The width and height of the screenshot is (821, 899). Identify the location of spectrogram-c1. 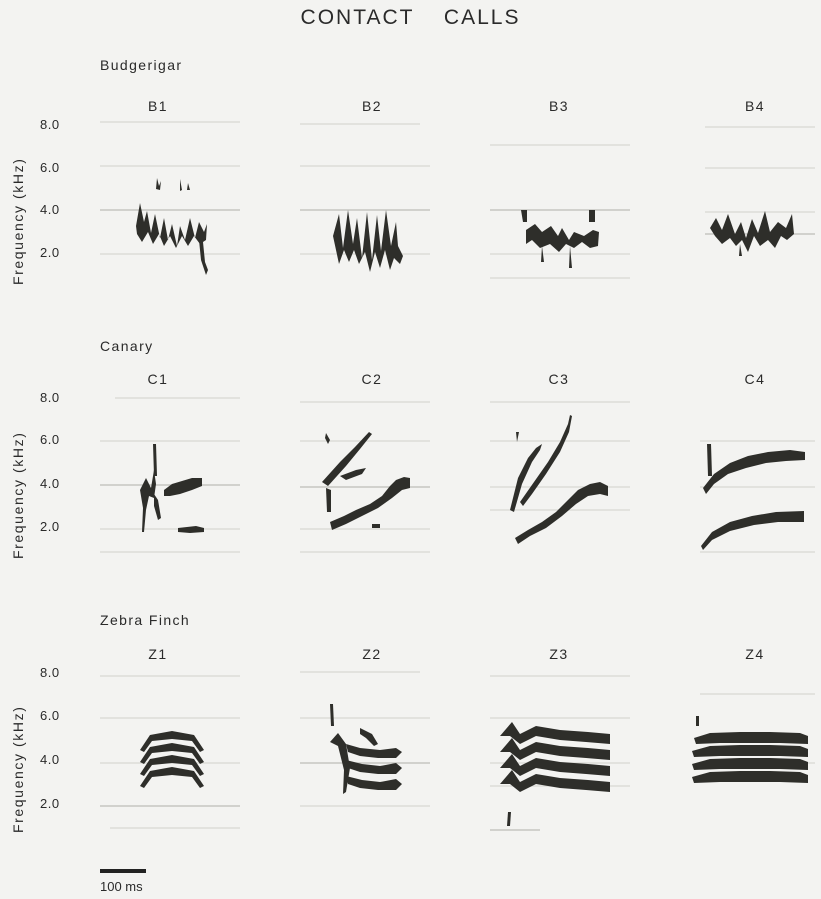
(172, 488).